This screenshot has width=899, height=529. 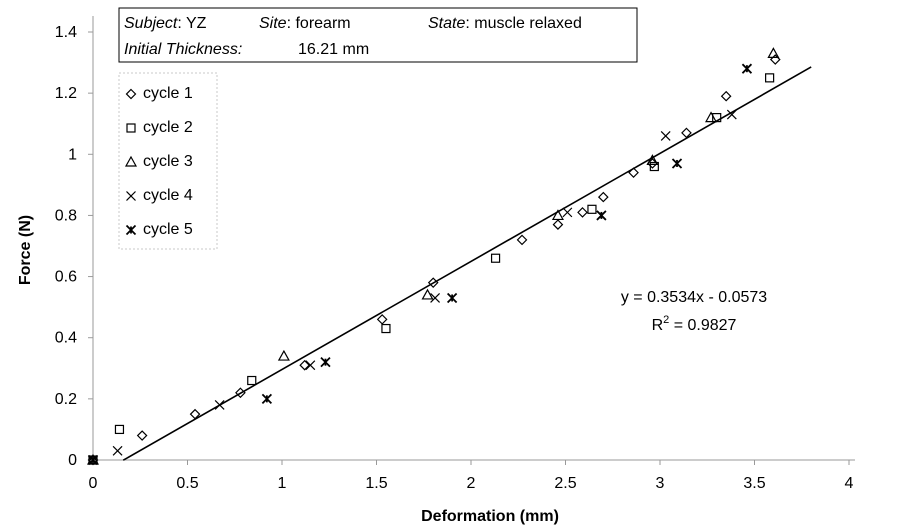 I want to click on y-tick-label: 0.2, so click(x=66, y=399).